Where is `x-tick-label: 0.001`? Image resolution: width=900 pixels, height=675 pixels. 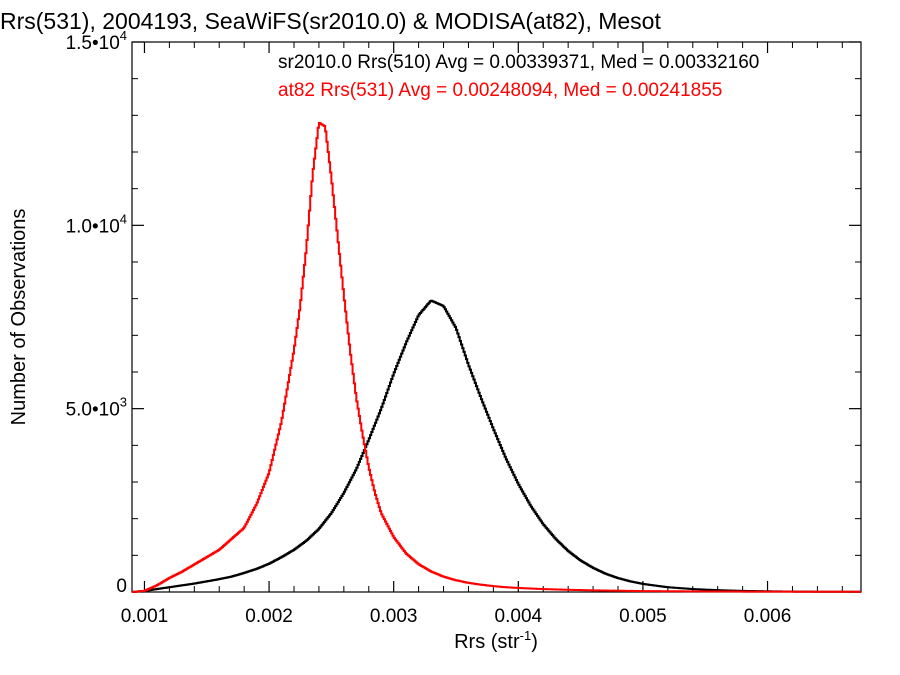
x-tick-label: 0.001 is located at coordinates (145, 616).